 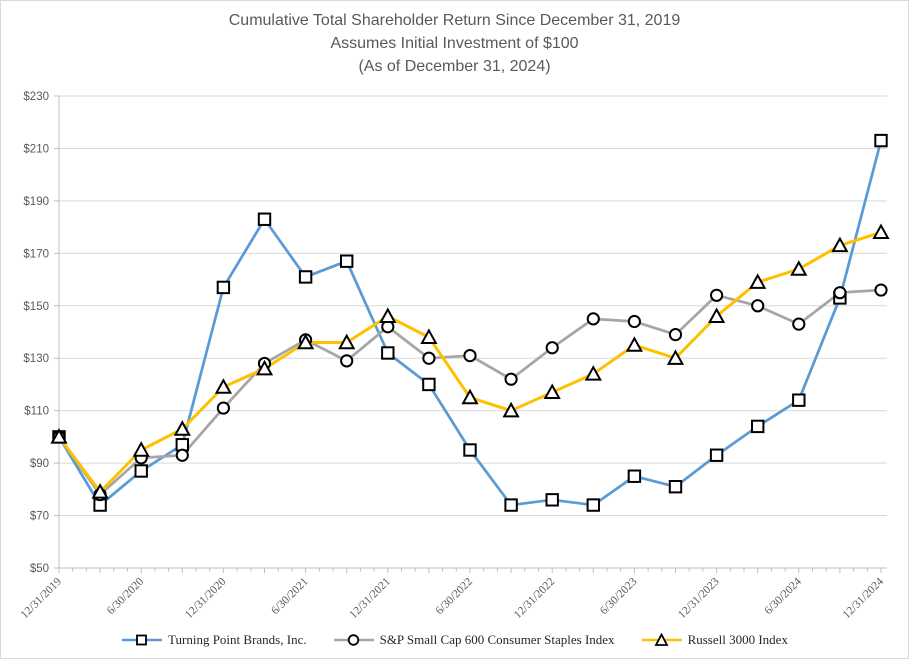 What do you see at coordinates (36, 254) in the screenshot?
I see `y-axis-label: $170` at bounding box center [36, 254].